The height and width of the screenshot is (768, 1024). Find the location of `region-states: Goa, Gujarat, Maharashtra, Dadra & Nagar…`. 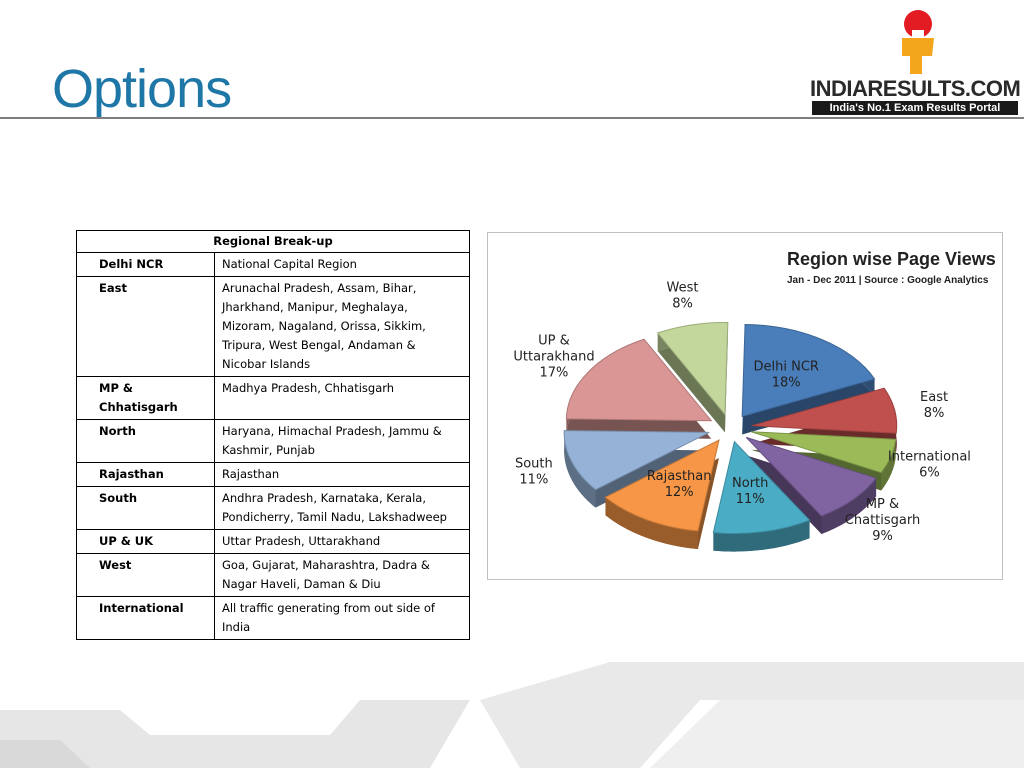

region-states: Goa, Gujarat, Maharashtra, Dadra & Nagar… is located at coordinates (342, 575).